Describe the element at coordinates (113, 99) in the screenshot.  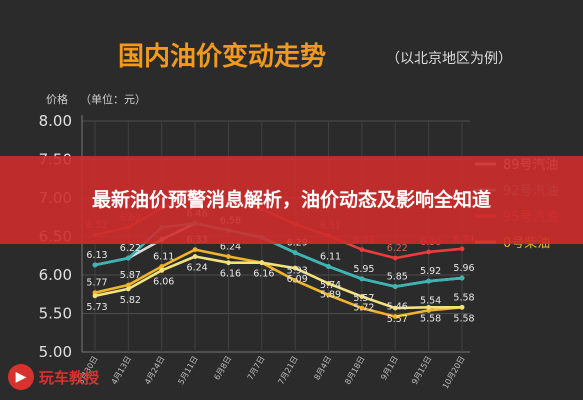
I see `unit-label: （单位：元）` at that location.